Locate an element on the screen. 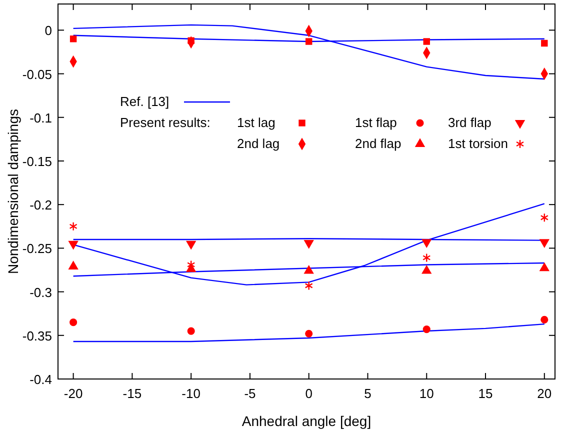  x-axis-title: Anhedral angle [deg] is located at coordinates (307, 421).